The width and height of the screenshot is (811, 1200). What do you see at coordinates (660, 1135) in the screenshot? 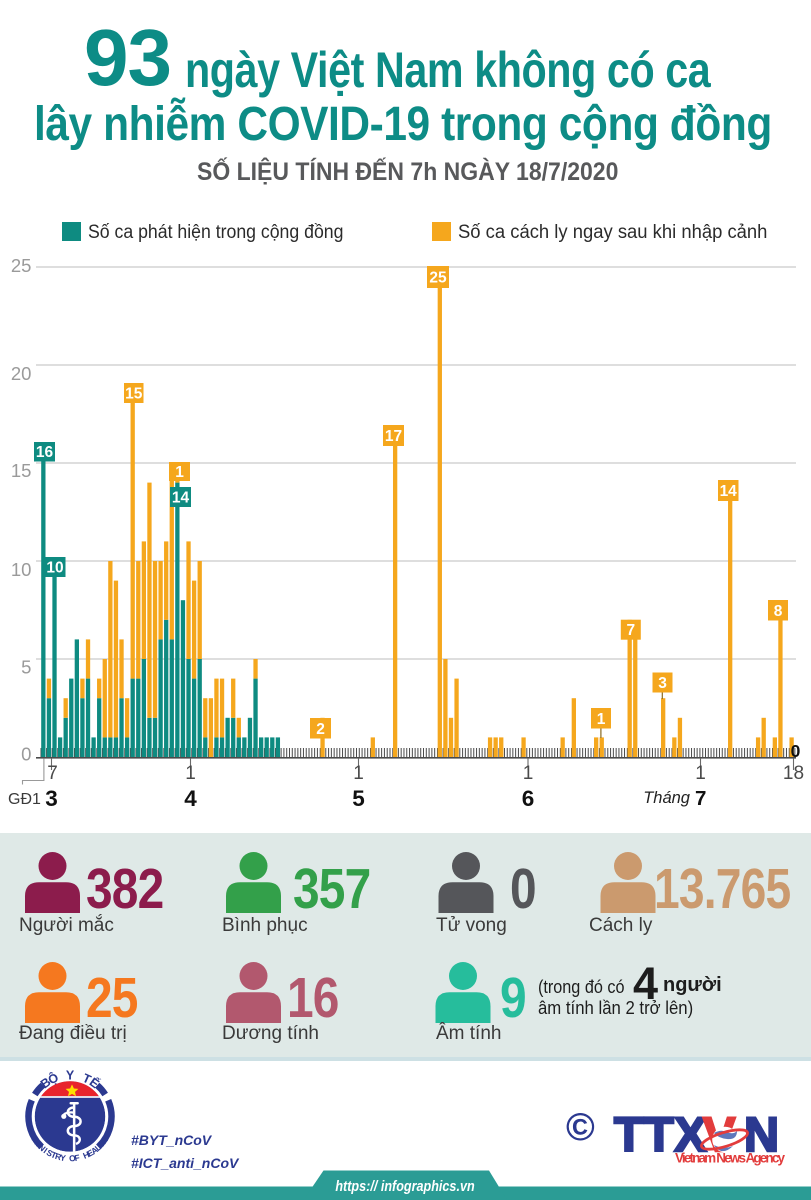
I see `svg-text: TTX` at bounding box center [660, 1135].